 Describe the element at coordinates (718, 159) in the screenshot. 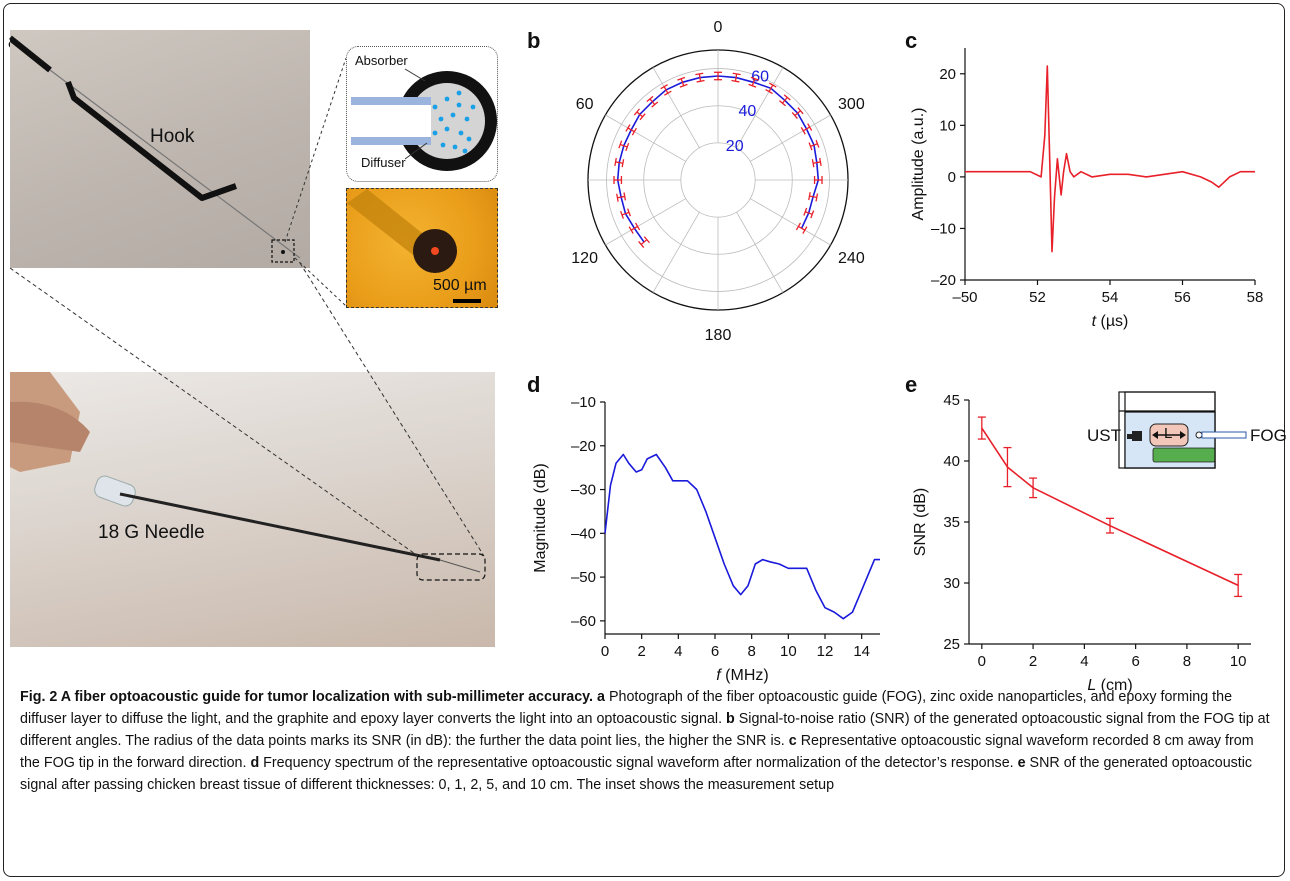

I see `polar-snr-line` at that location.